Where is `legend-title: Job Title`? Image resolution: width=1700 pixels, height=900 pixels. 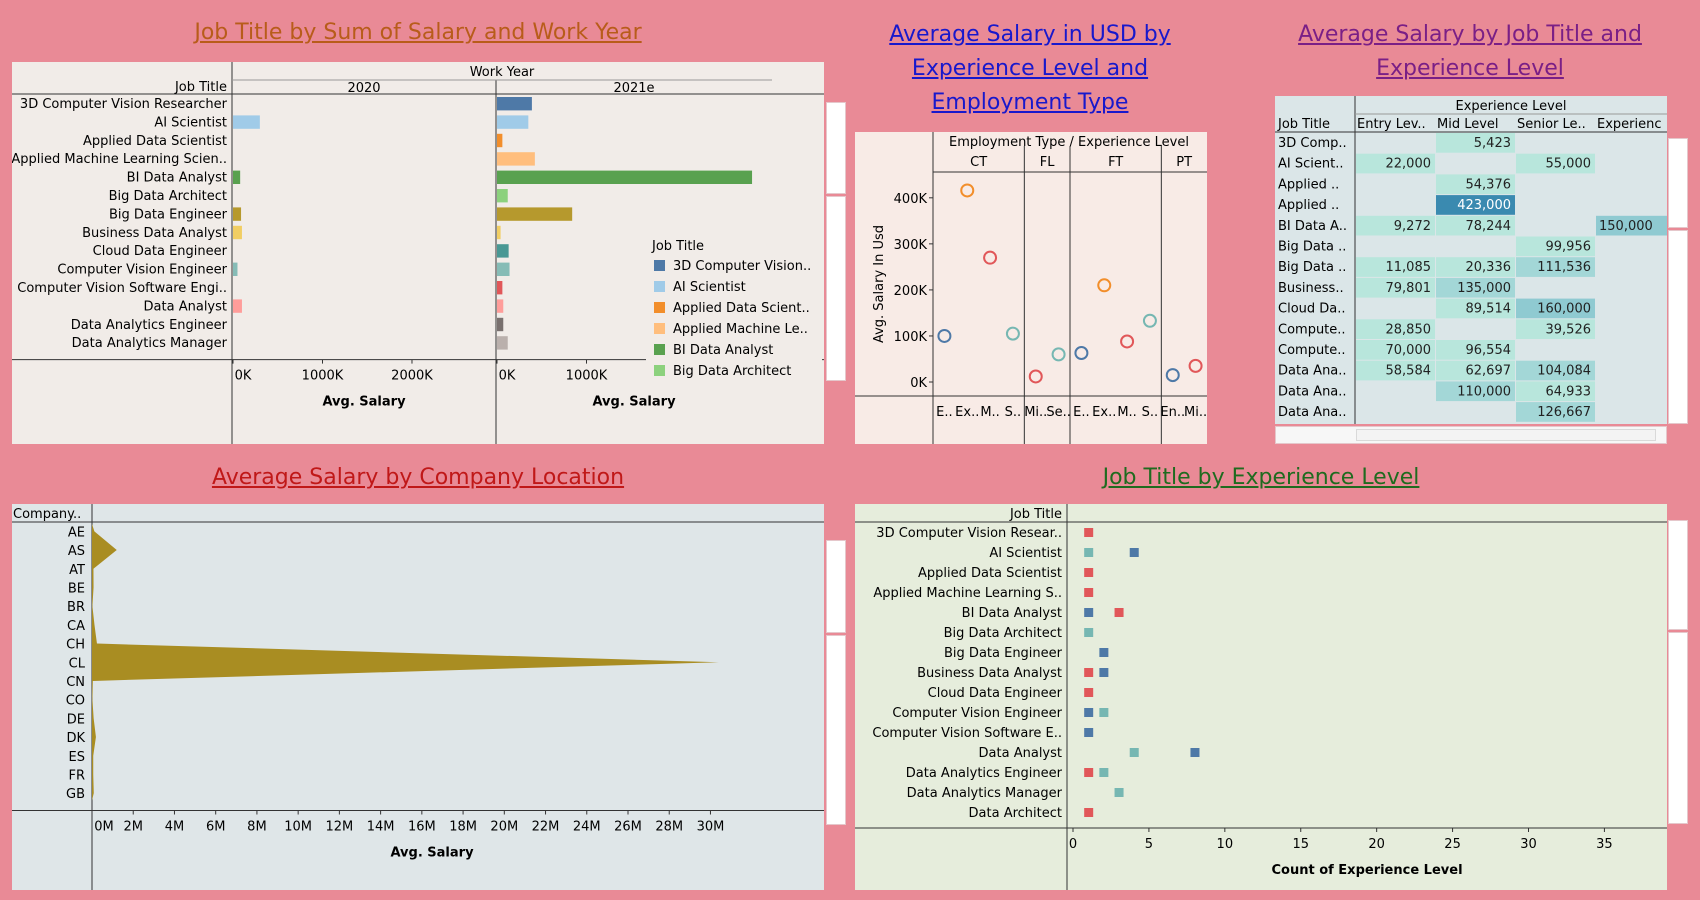
legend-title: Job Title is located at coordinates (677, 246).